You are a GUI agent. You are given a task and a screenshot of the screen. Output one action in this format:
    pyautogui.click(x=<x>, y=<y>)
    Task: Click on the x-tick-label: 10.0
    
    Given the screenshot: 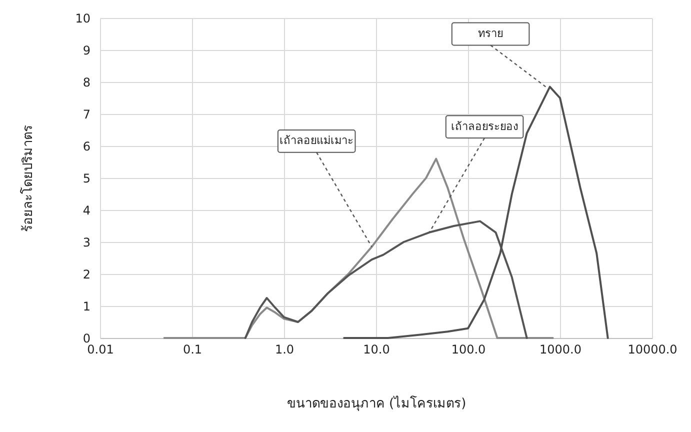 What is the action you would take?
    pyautogui.click(x=376, y=349)
    